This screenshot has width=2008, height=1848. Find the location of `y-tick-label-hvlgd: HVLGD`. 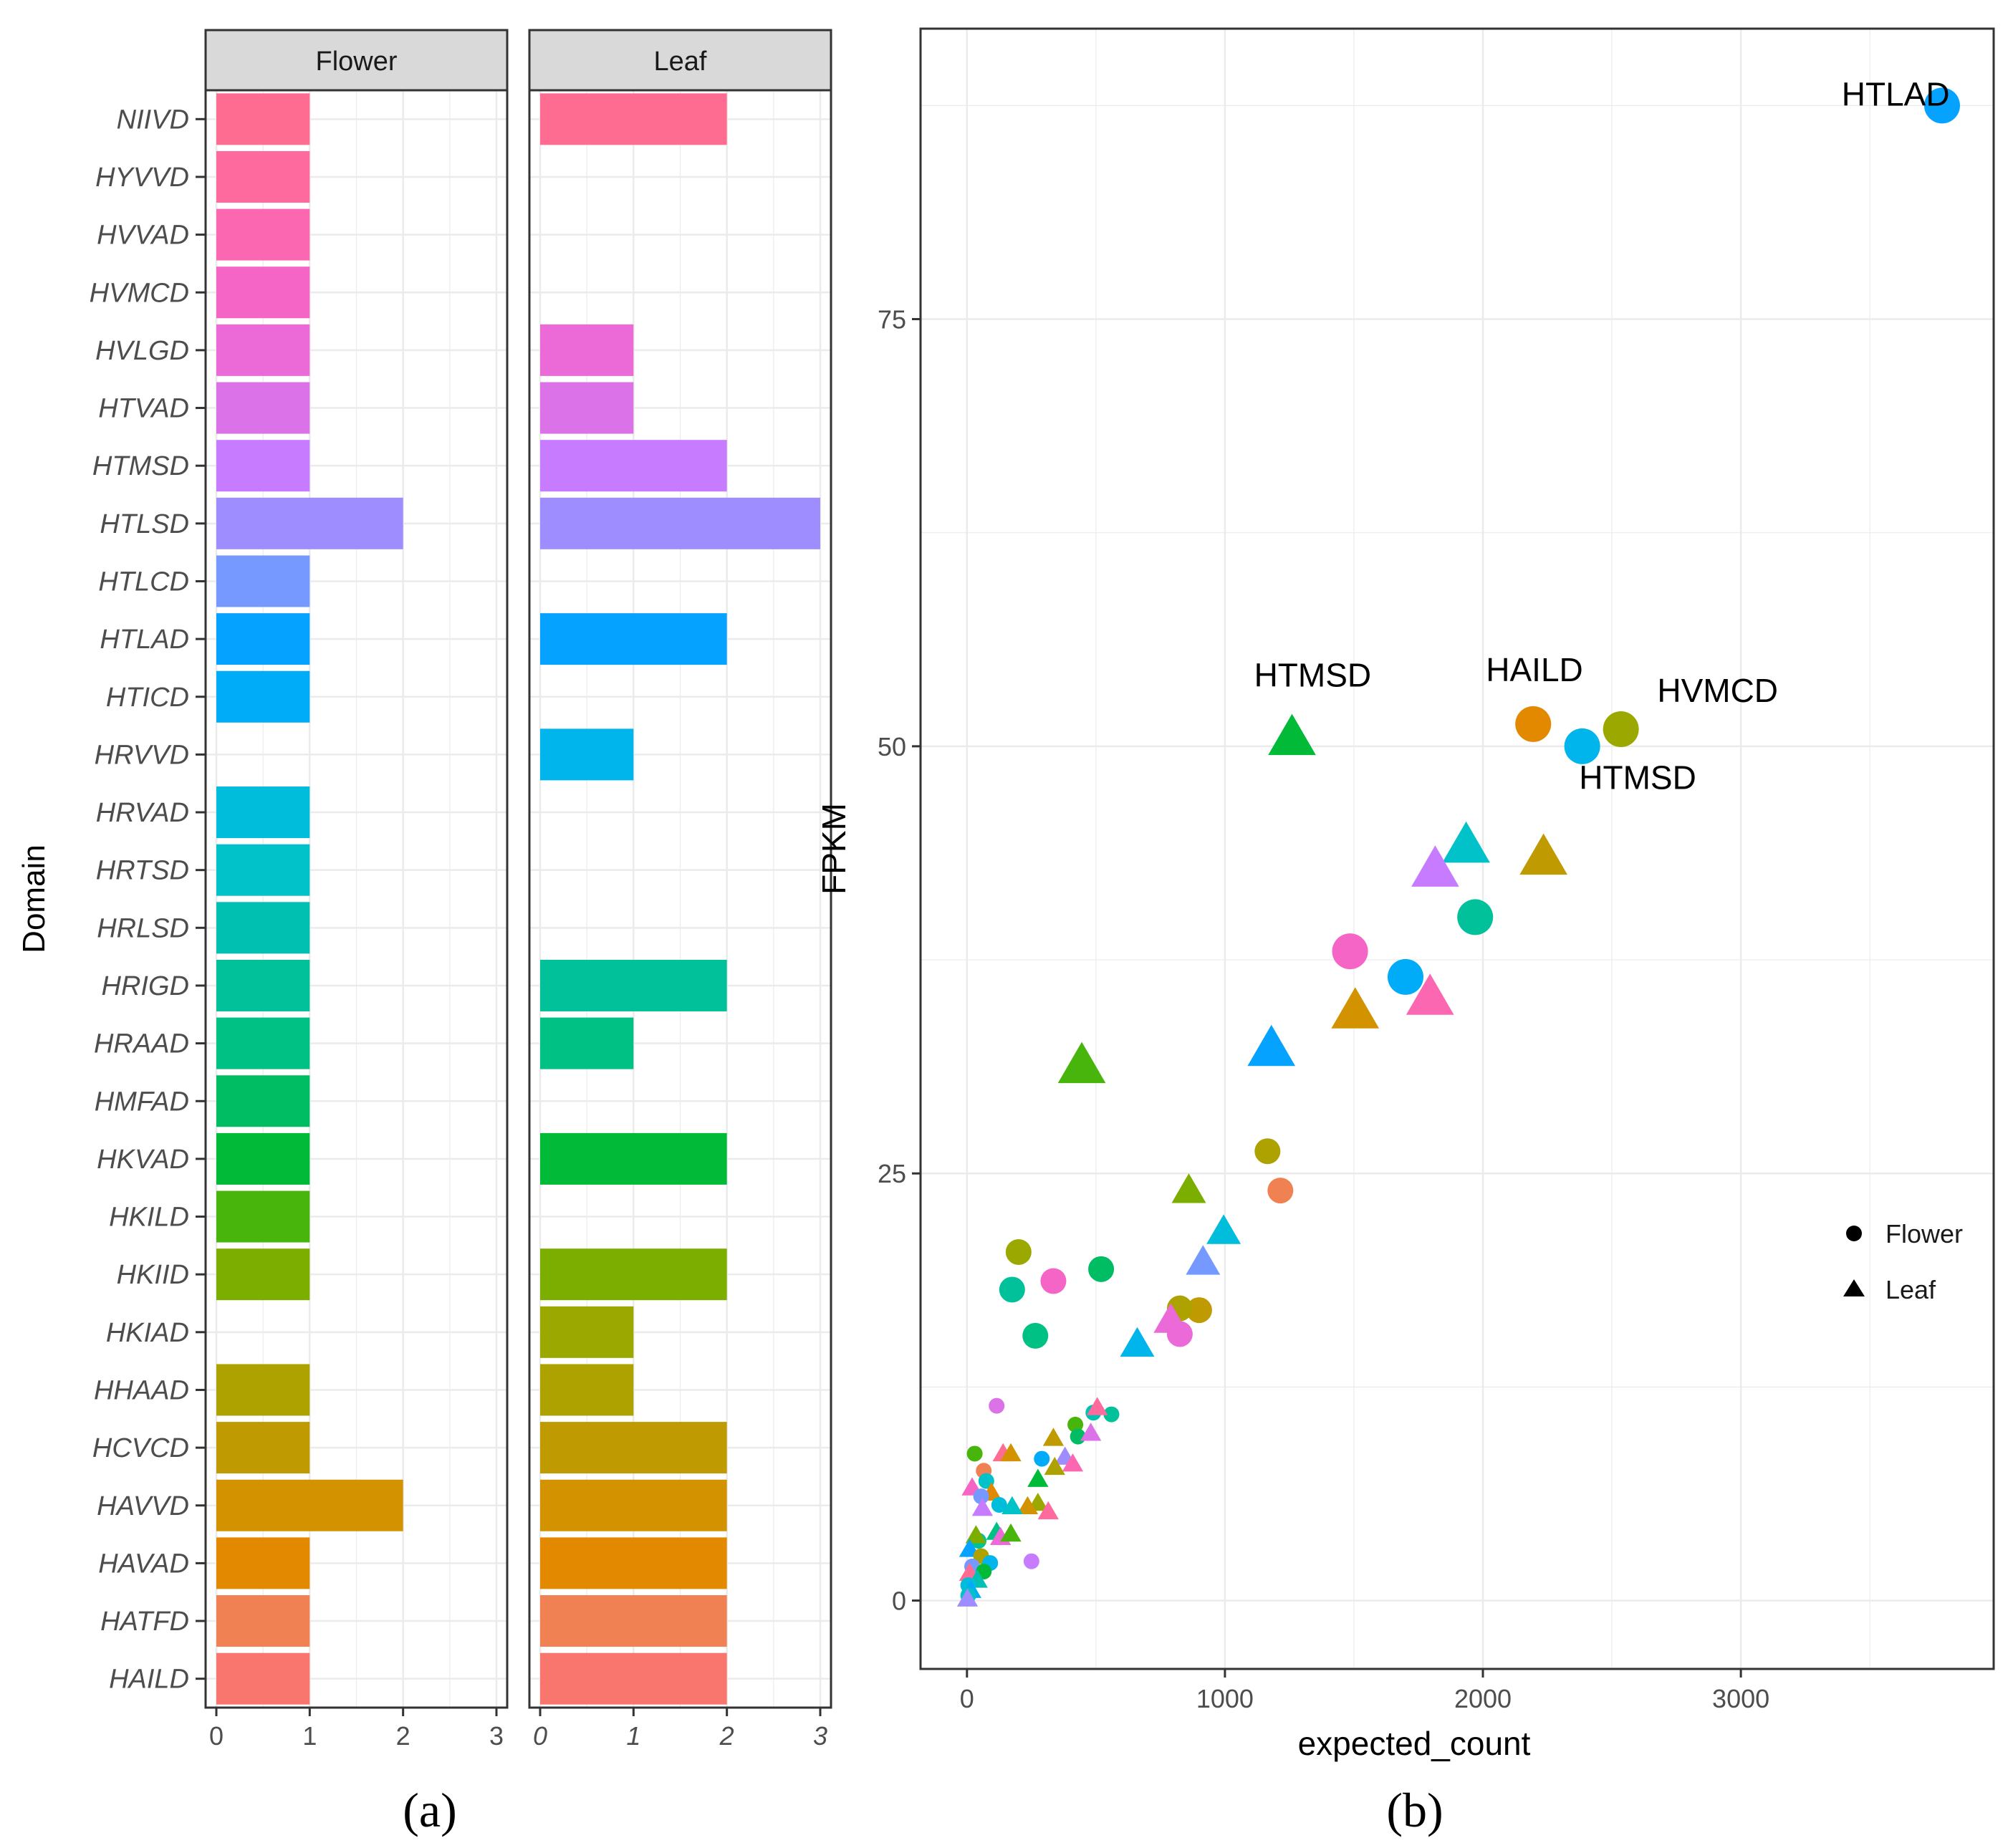

y-tick-label-hvlgd: HVLGD is located at coordinates (142, 351).